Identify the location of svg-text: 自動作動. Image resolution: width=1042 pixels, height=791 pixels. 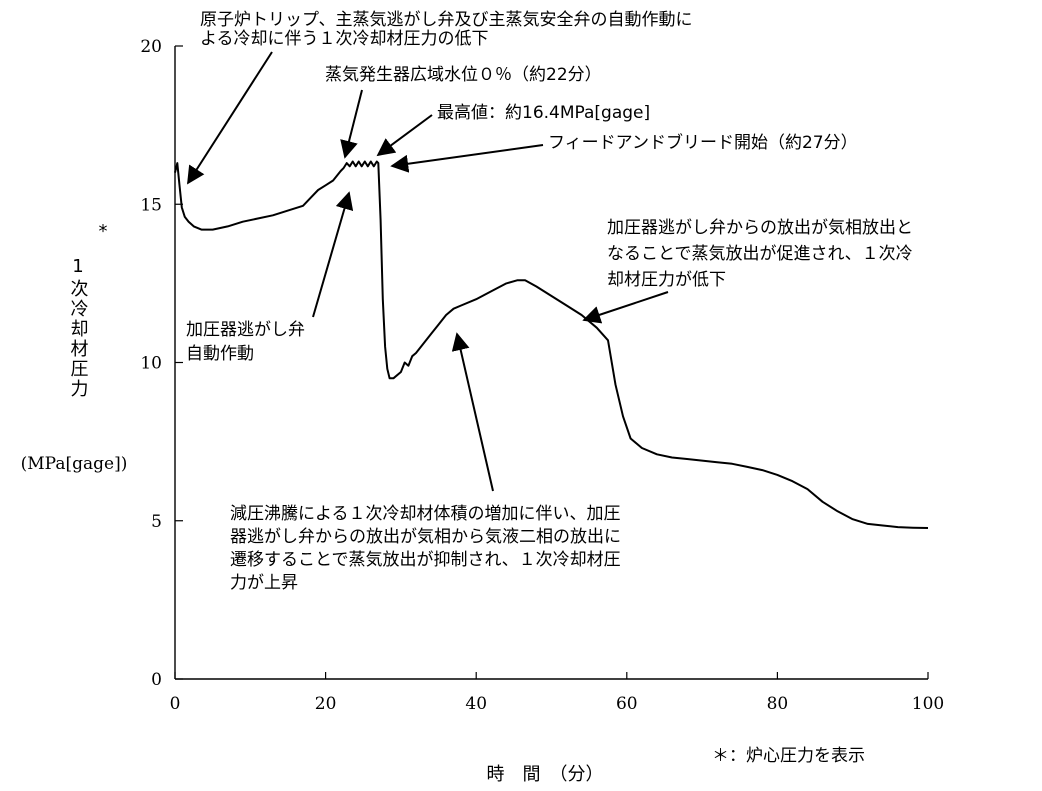
(220, 354).